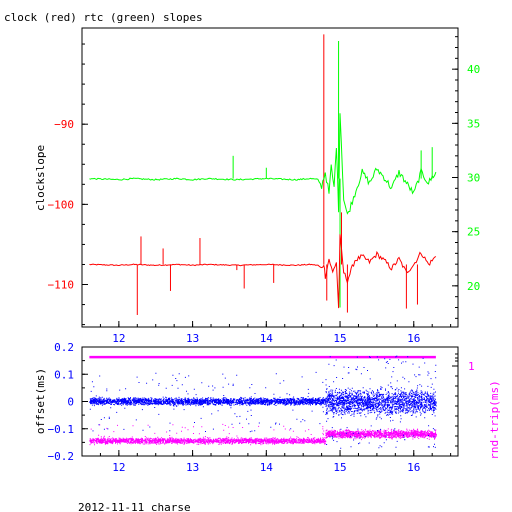  Describe the element at coordinates (267, 338) in the screenshot. I see `top-x-tick-label: 14` at that location.